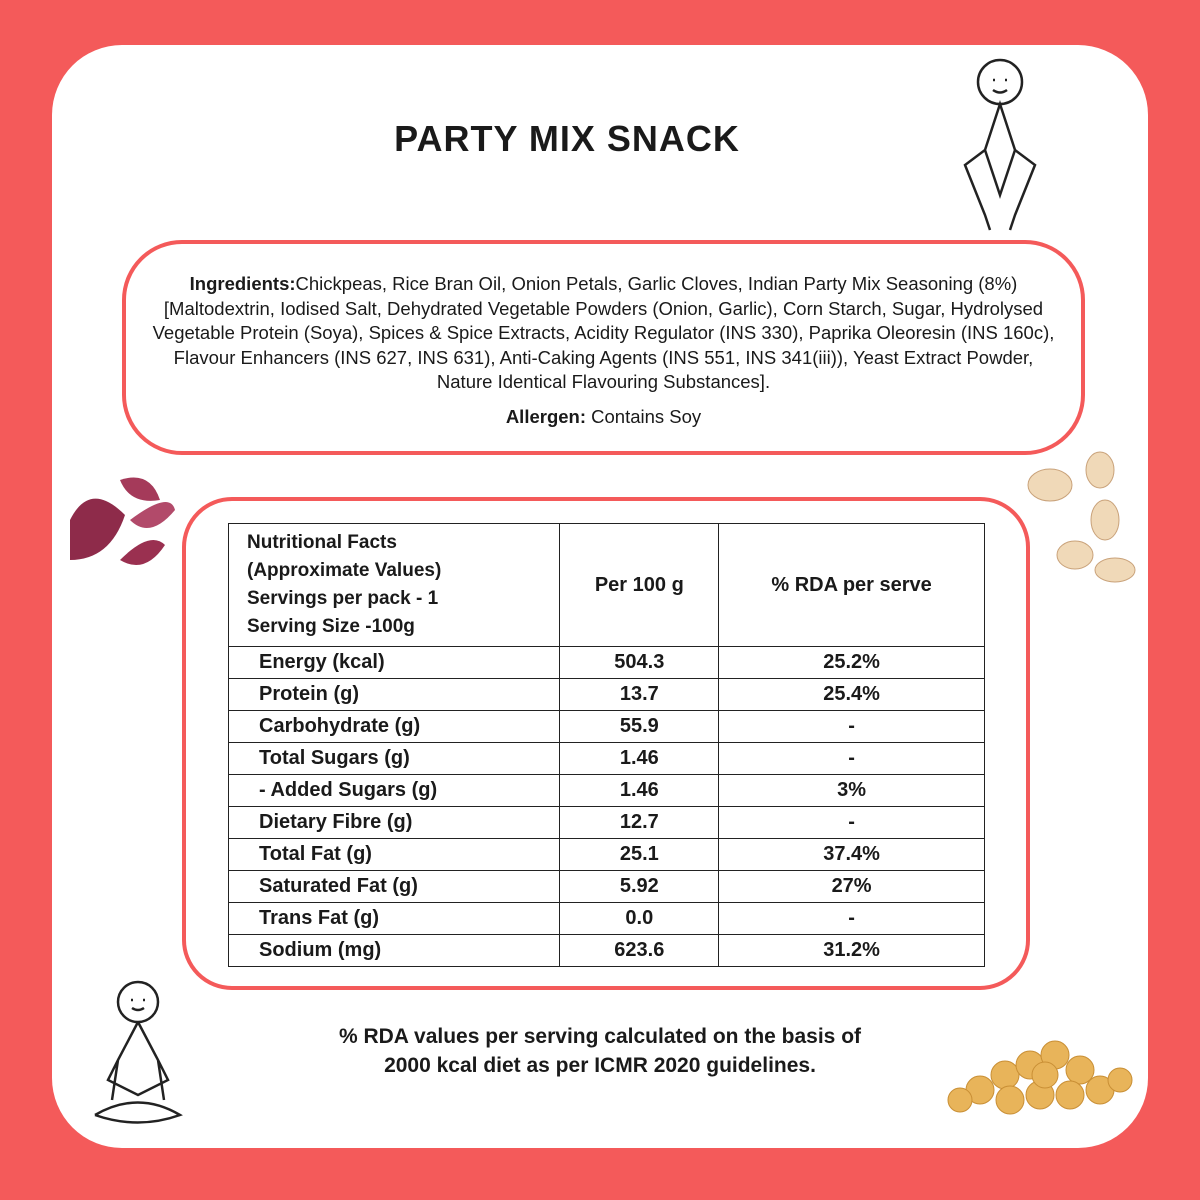  Describe the element at coordinates (1081, 517) in the screenshot. I see `garlic-image` at that location.